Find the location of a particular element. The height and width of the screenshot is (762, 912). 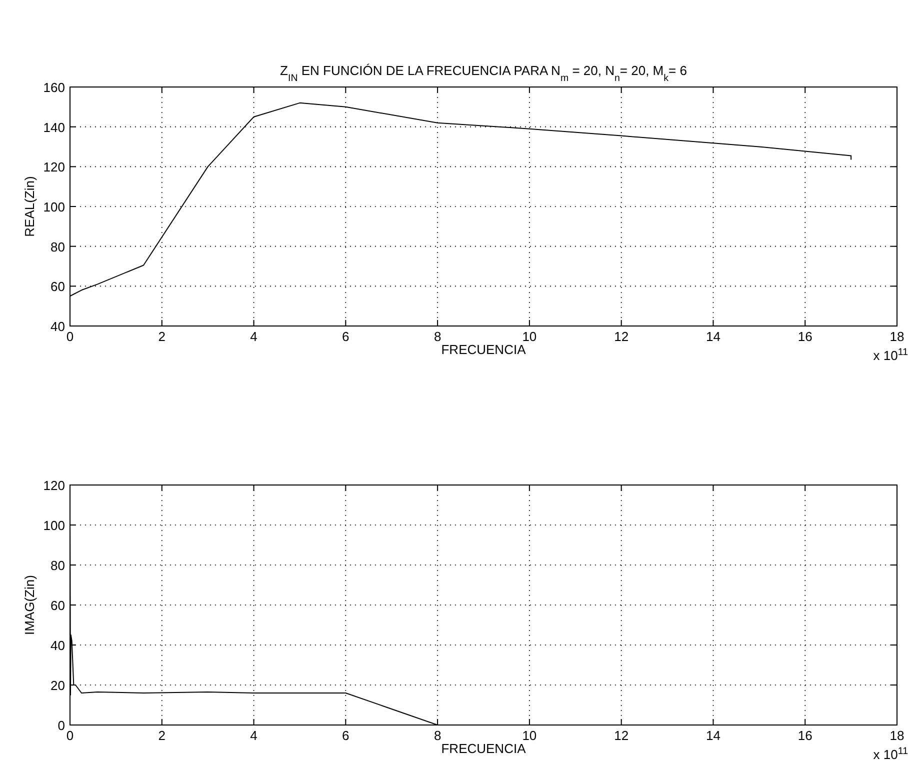

y-axis-title: REAL(Zin) is located at coordinates (29, 206).